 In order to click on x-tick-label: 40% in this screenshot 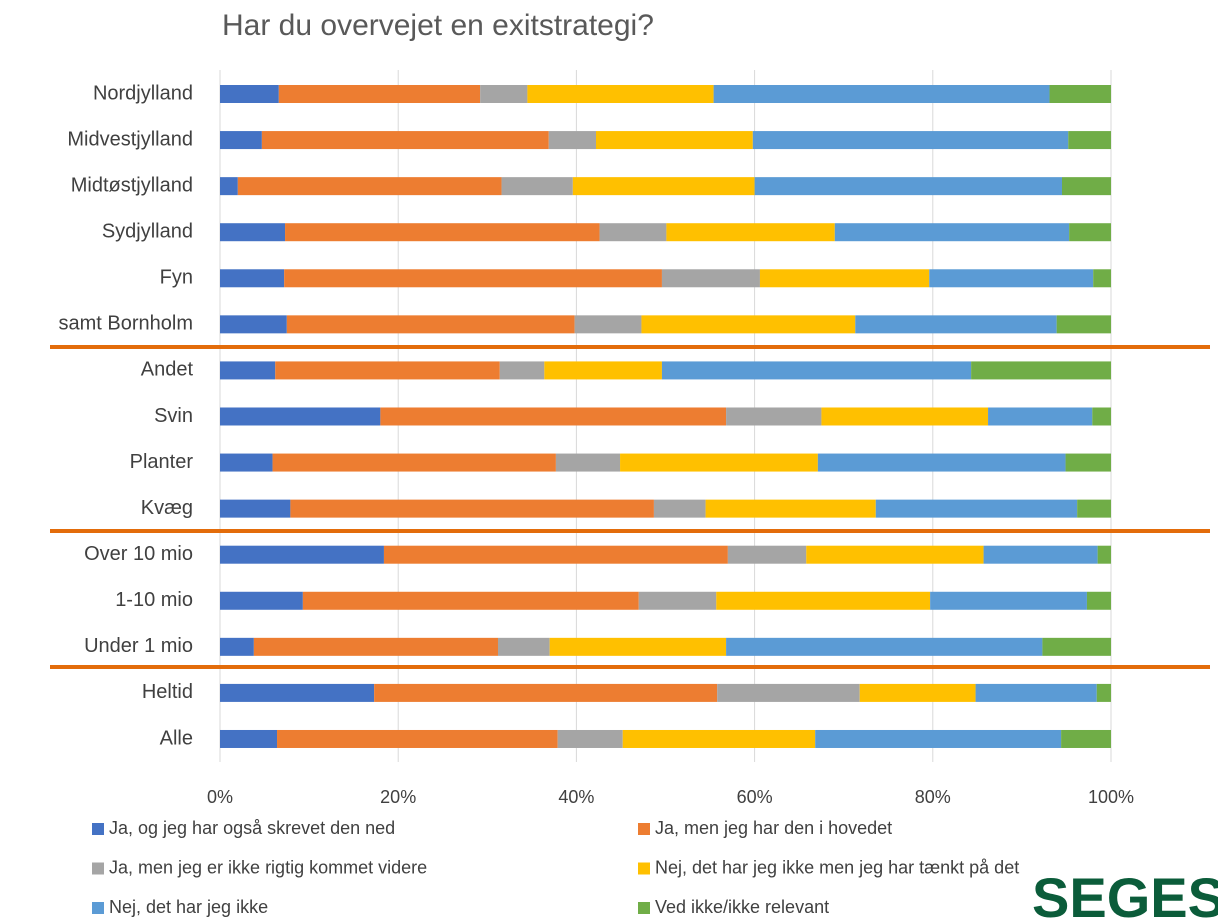, I will do `click(576, 797)`.